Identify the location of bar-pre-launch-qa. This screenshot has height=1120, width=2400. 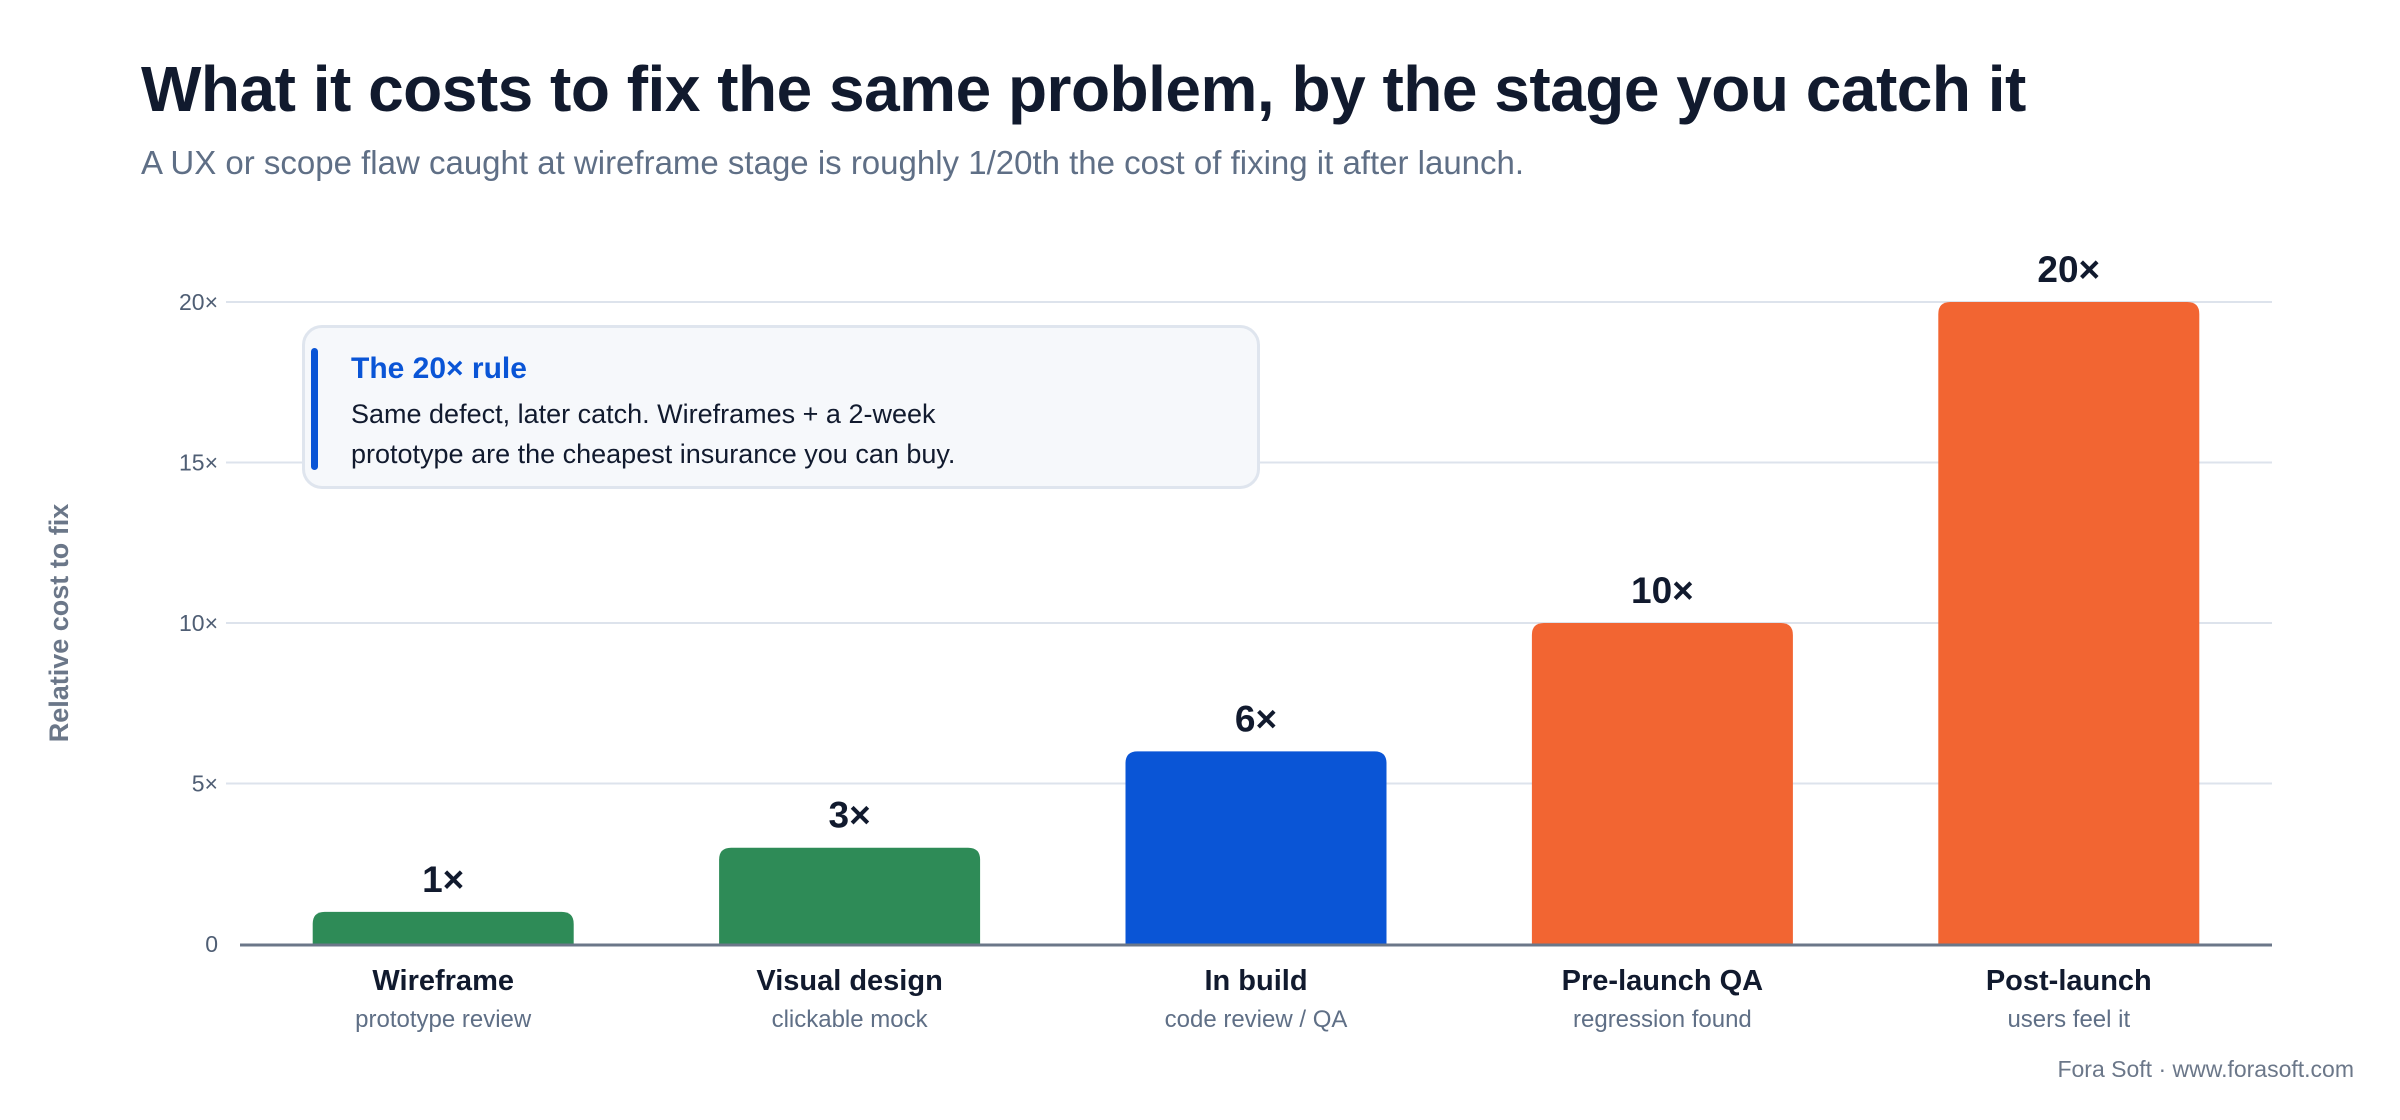
(1662, 783).